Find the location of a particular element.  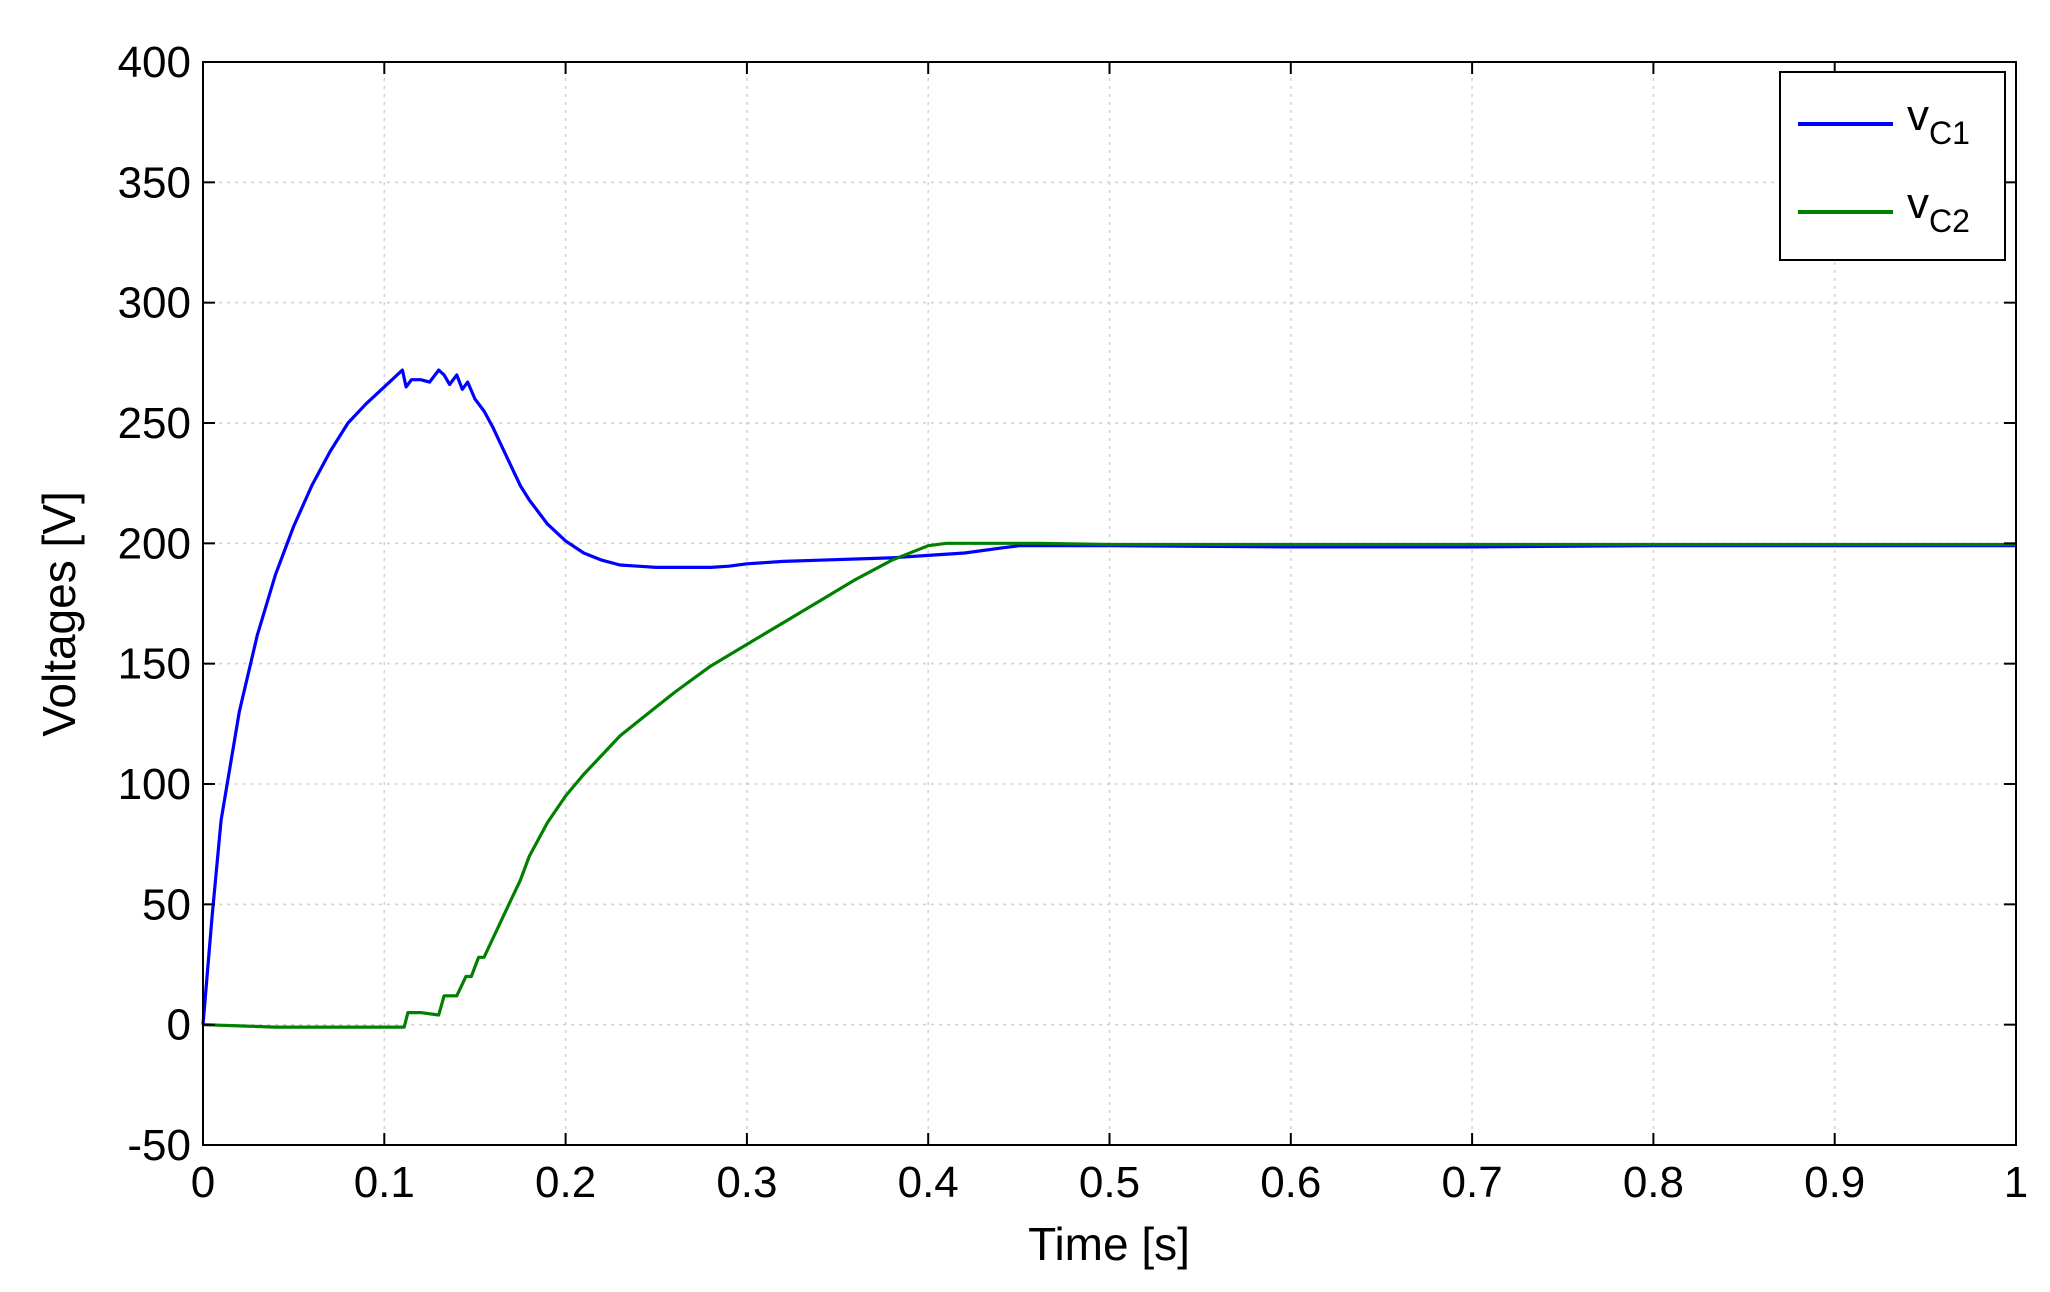

y-tick-label: 200 is located at coordinates (154, 543).